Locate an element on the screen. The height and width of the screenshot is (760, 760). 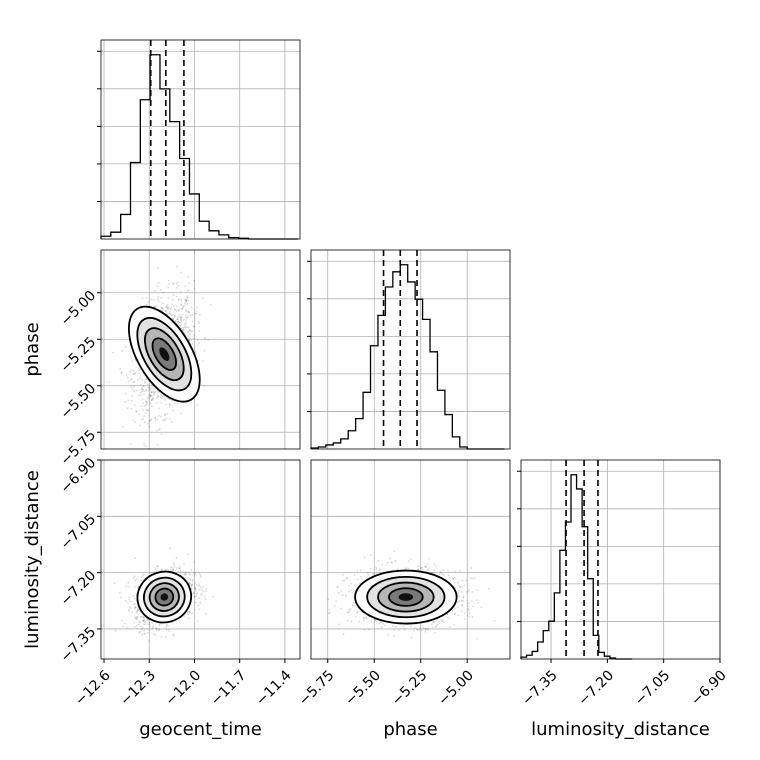
x-tick-label-phase: −5.25 is located at coordinates (410, 688).